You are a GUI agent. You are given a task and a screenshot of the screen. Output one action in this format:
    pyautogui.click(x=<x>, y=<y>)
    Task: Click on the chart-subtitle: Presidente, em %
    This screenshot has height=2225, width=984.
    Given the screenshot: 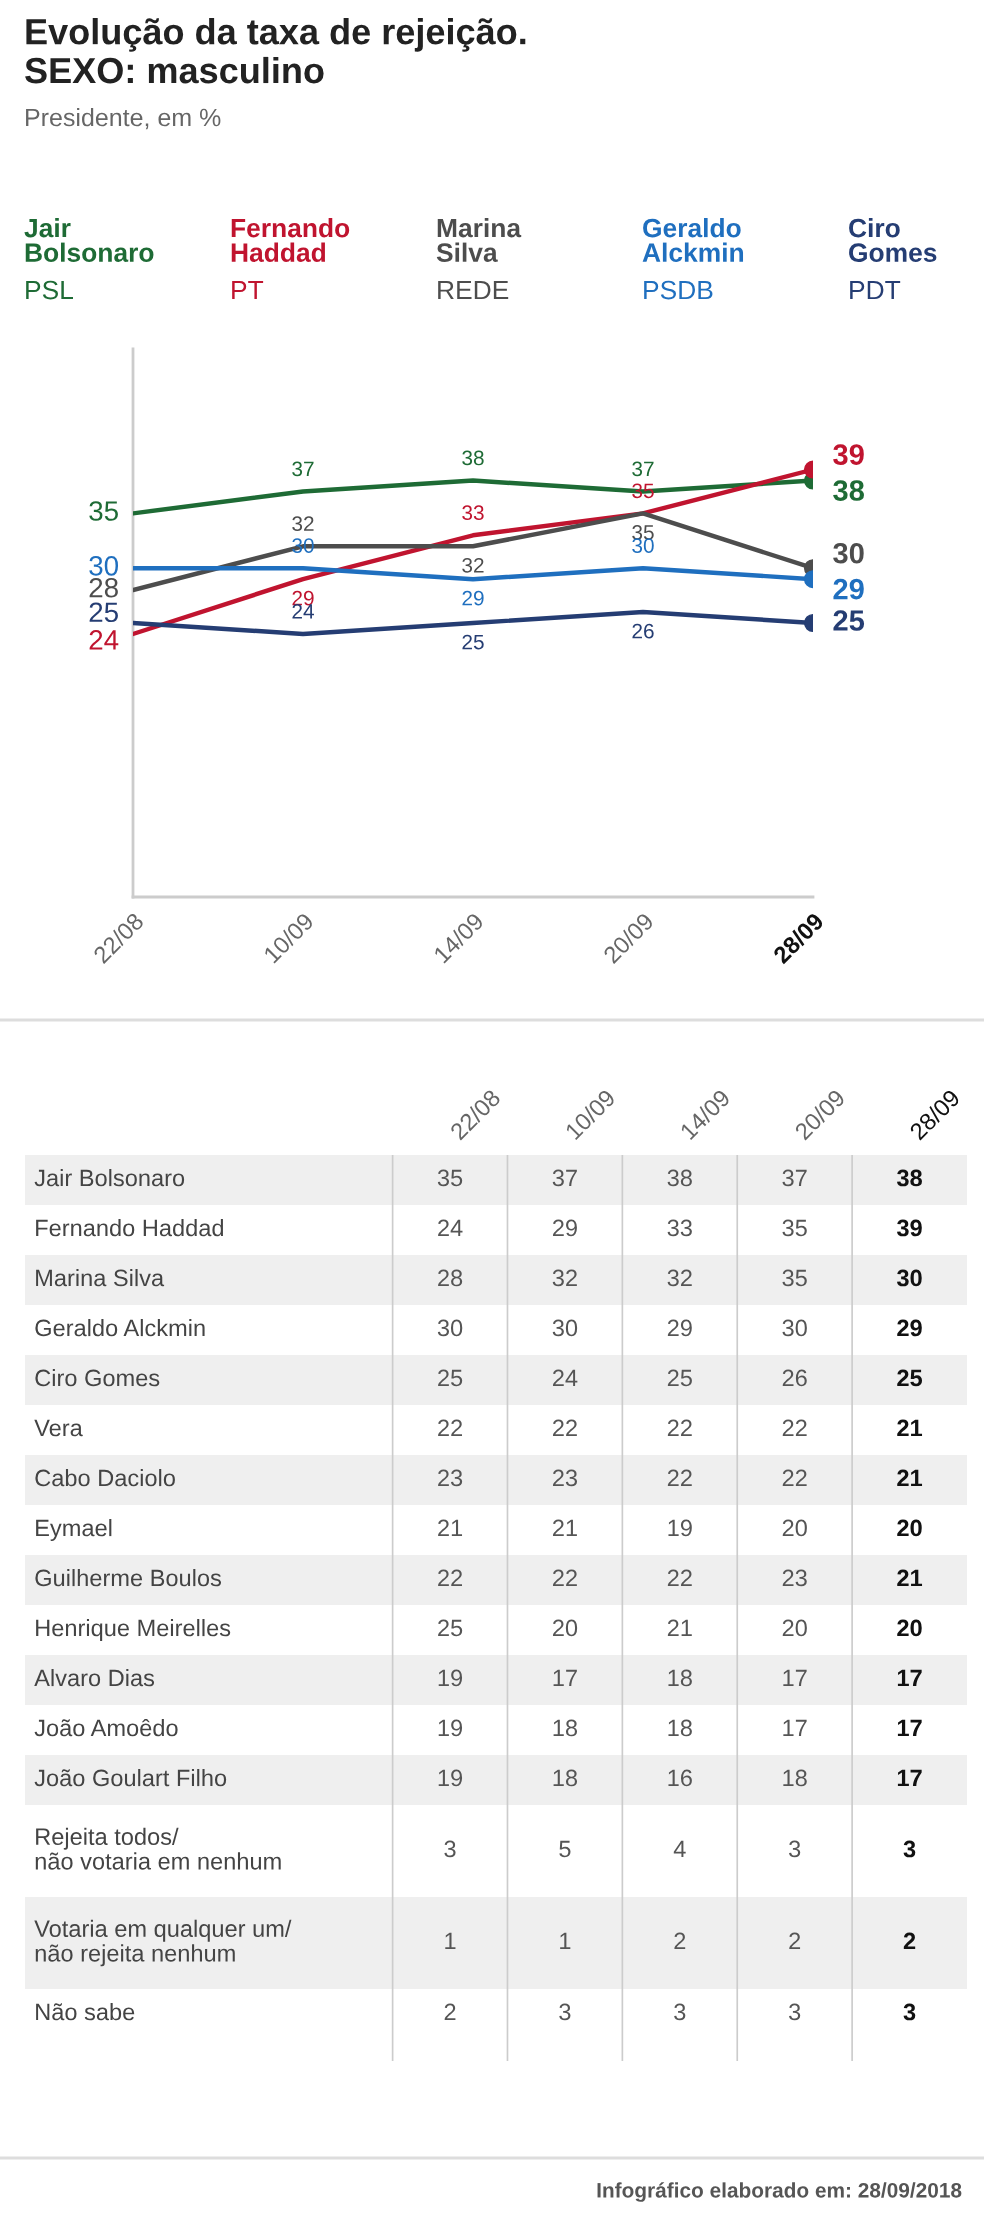 What is the action you would take?
    pyautogui.click(x=123, y=119)
    